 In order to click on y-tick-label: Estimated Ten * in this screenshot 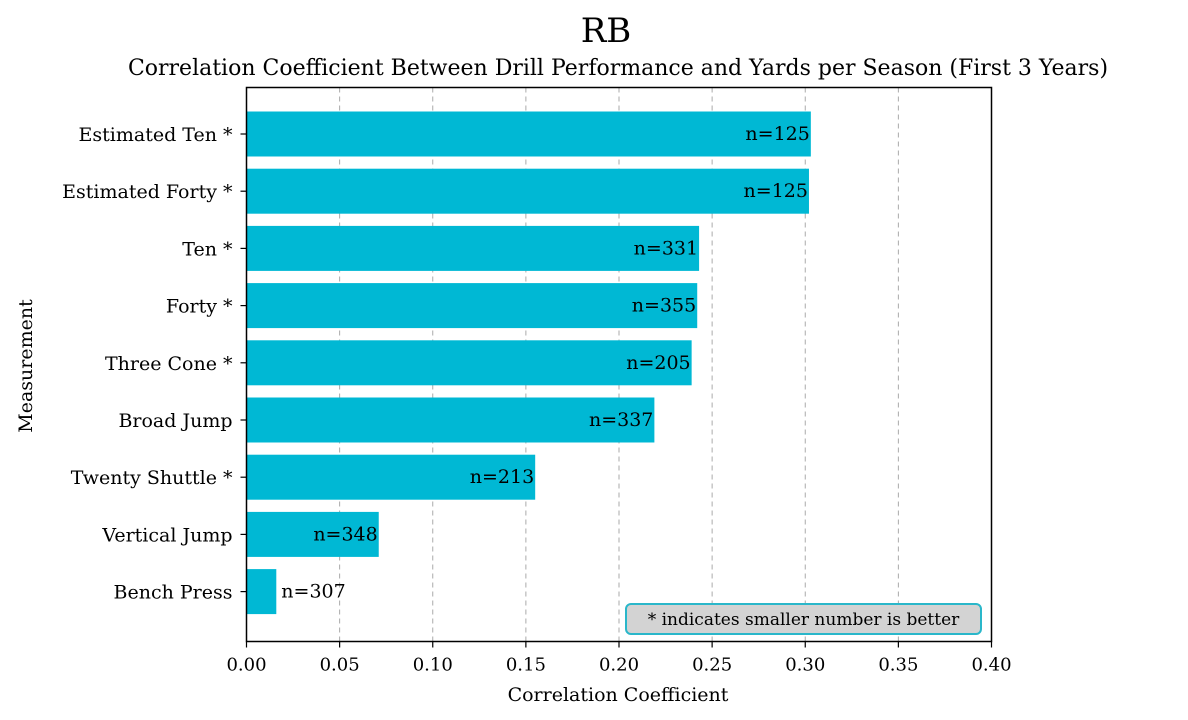, I will do `click(156, 135)`.